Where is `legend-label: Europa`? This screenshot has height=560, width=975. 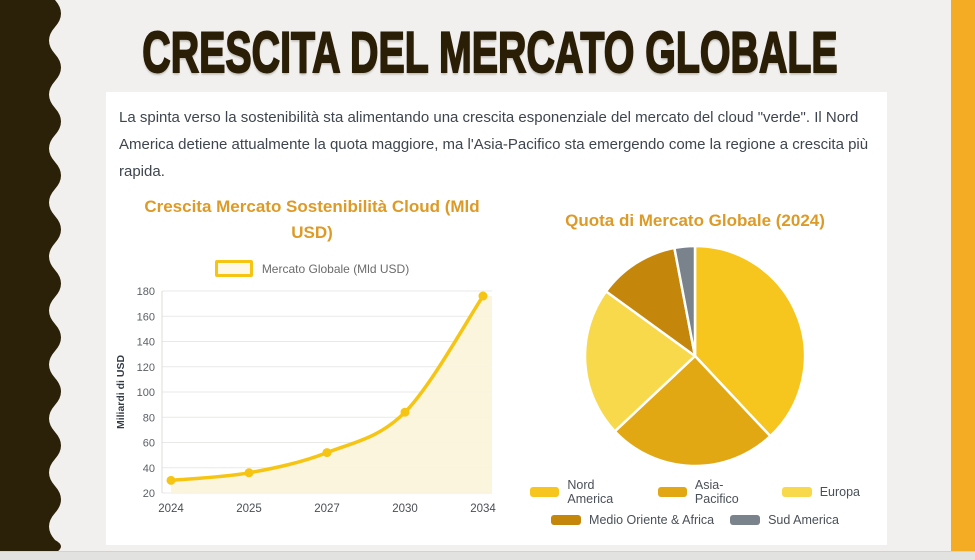 legend-label: Europa is located at coordinates (839, 491).